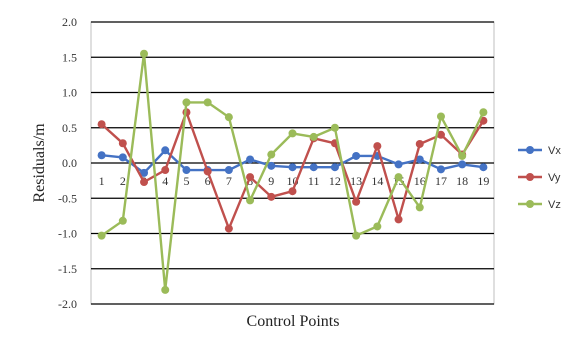  I want to click on x-tick-label: 18, so click(462, 181).